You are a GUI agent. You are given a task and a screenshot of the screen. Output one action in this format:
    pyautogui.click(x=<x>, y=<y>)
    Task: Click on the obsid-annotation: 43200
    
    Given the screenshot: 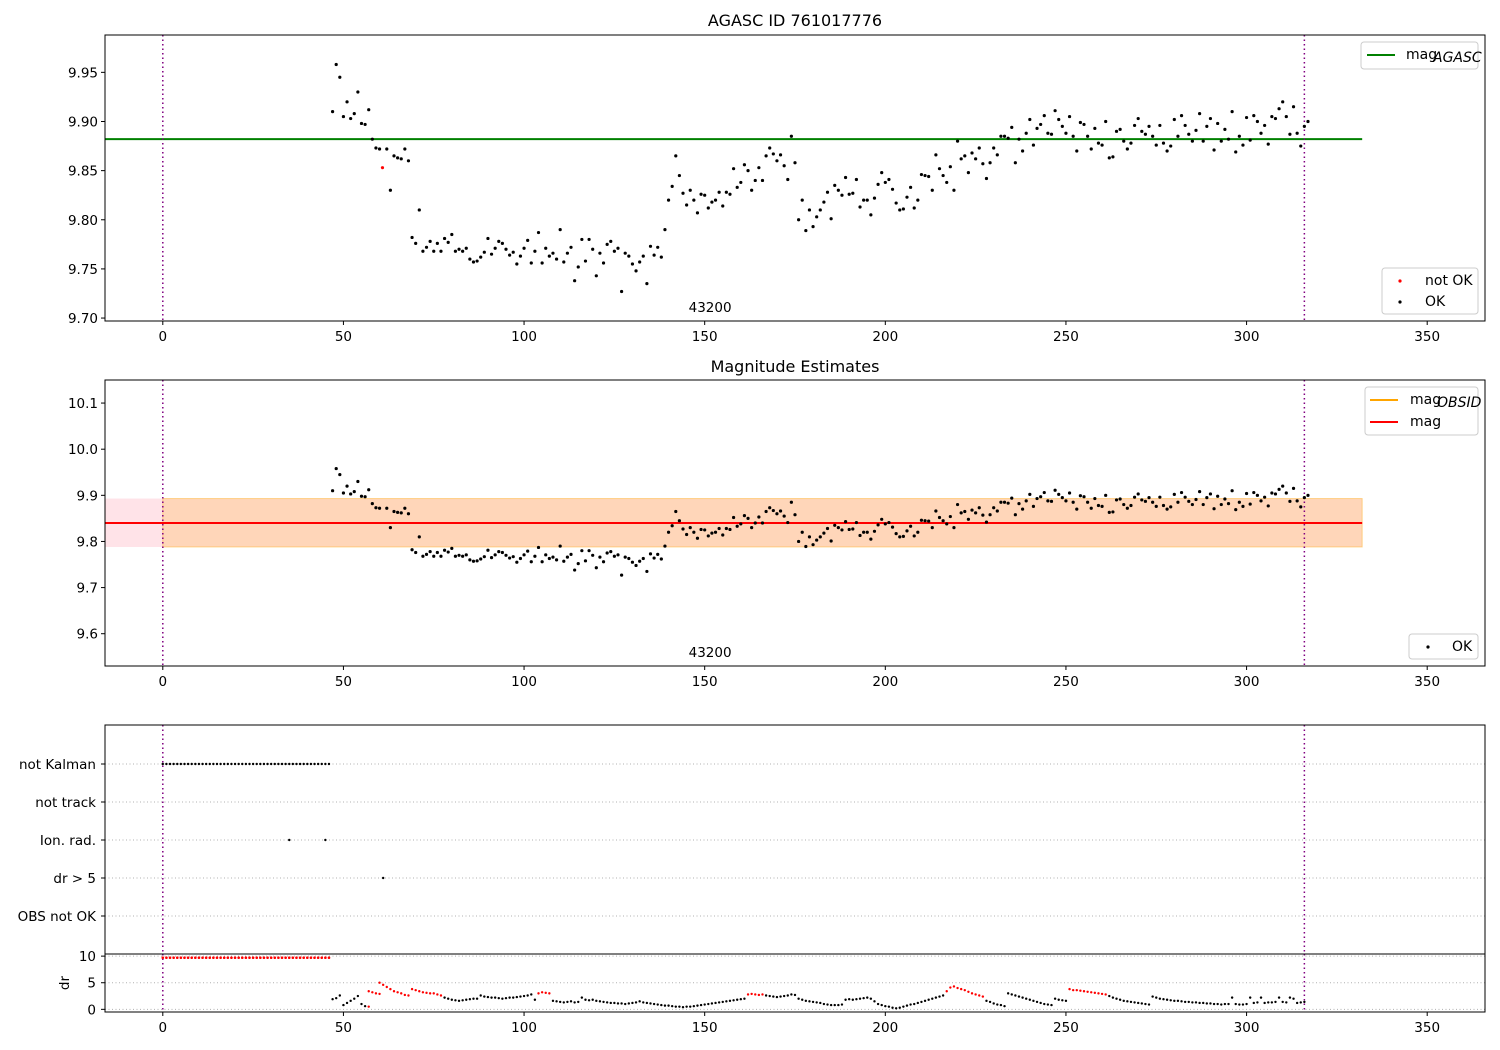 What is the action you would take?
    pyautogui.click(x=710, y=308)
    